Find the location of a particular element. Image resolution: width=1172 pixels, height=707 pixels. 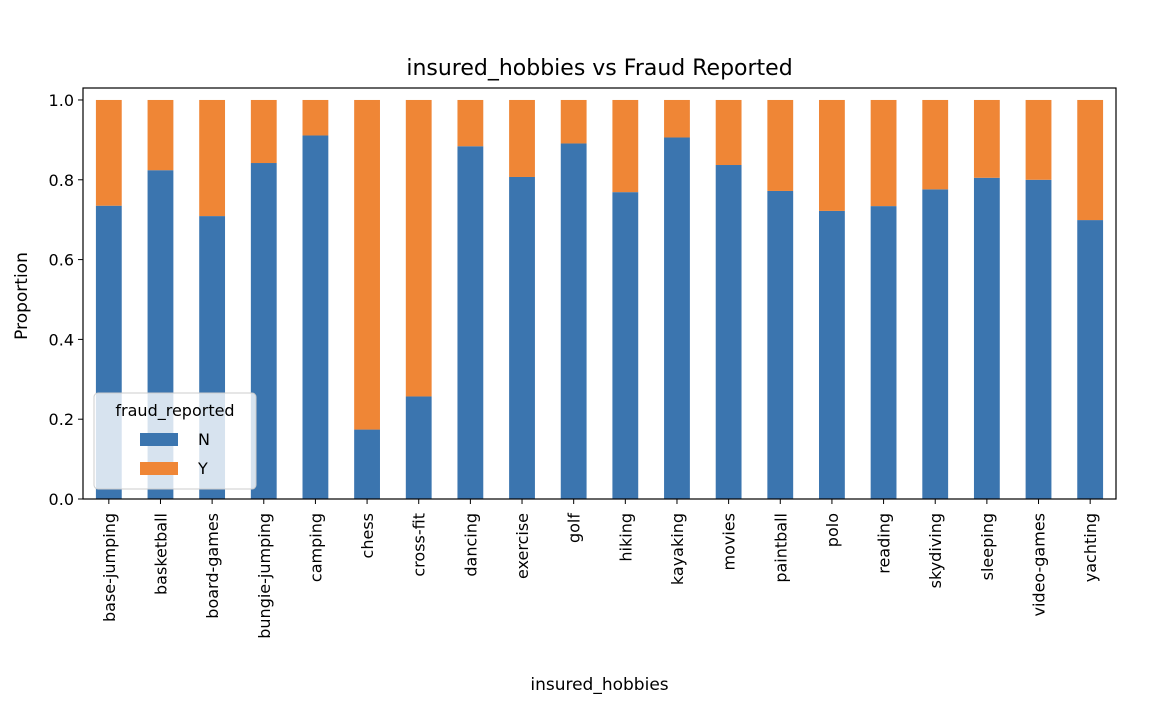

x-tick-label-cross-fit: cross-fit is located at coordinates (419, 545).